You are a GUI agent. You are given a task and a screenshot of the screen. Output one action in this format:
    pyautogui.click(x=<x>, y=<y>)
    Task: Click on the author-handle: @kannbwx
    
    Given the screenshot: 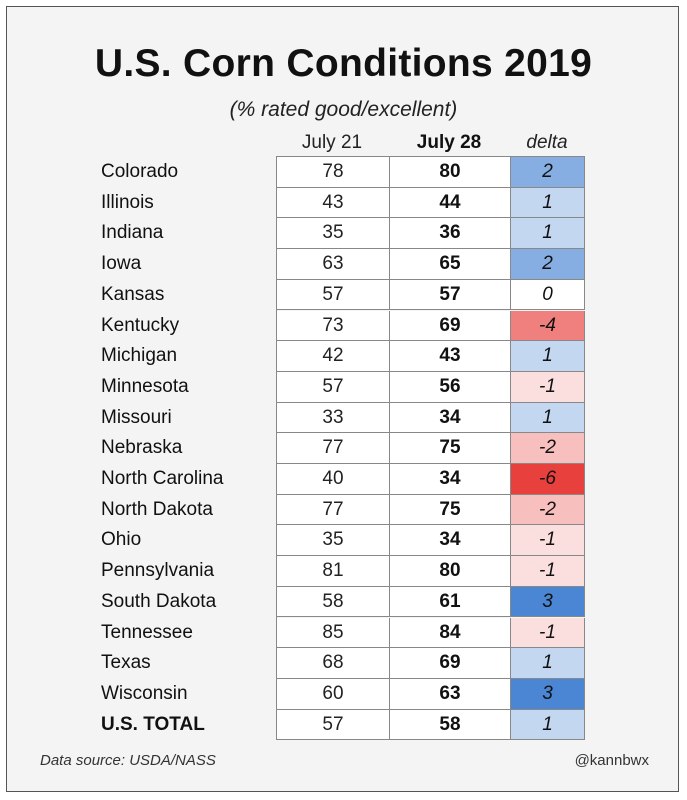 What is the action you would take?
    pyautogui.click(x=611, y=760)
    